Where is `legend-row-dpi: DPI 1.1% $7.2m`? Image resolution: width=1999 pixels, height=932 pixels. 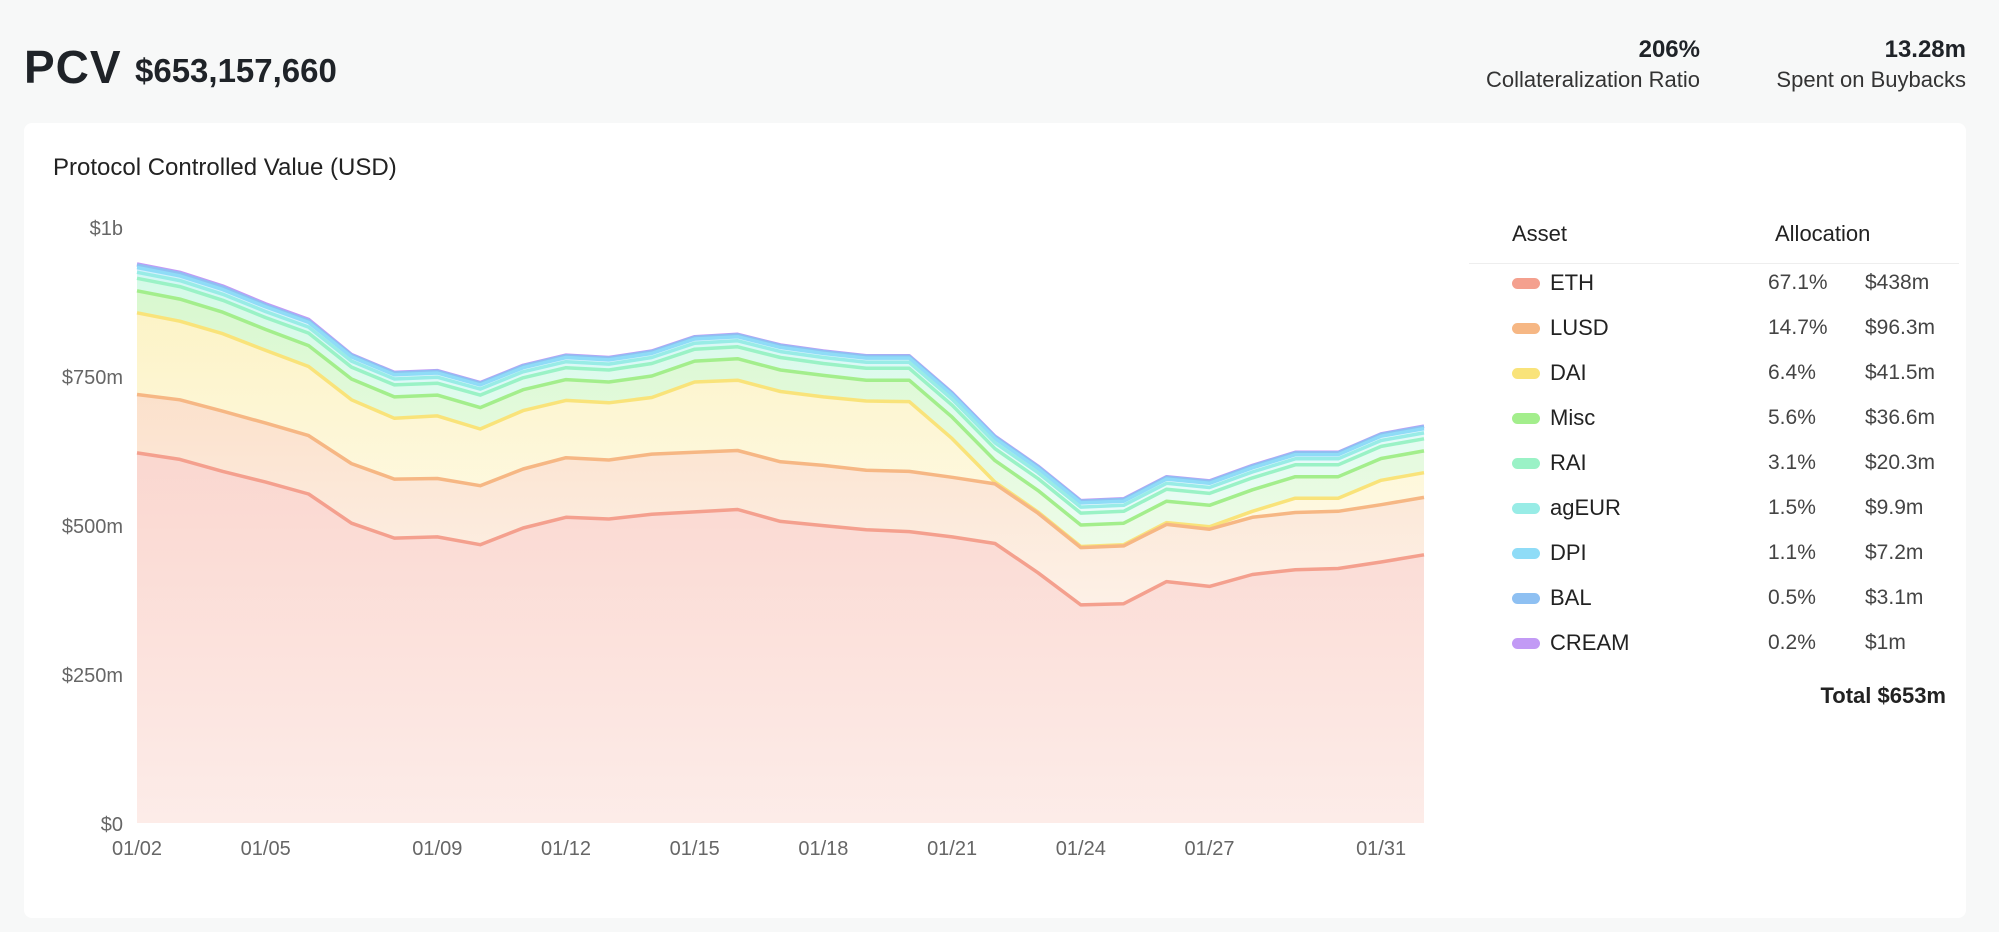 legend-row-dpi: DPI 1.1% $7.2m is located at coordinates (1714, 558).